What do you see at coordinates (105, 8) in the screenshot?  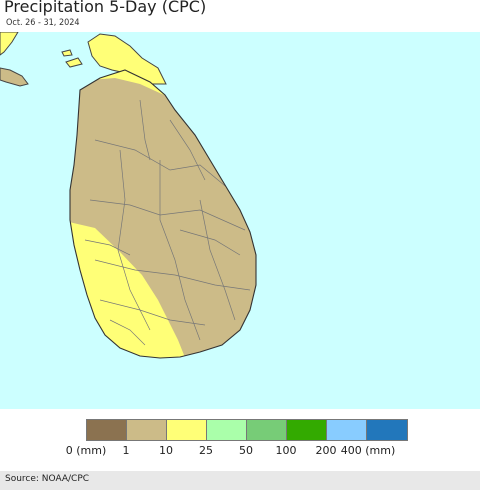 I see `map-title: Precipitation 5-Day (CPC)` at bounding box center [105, 8].